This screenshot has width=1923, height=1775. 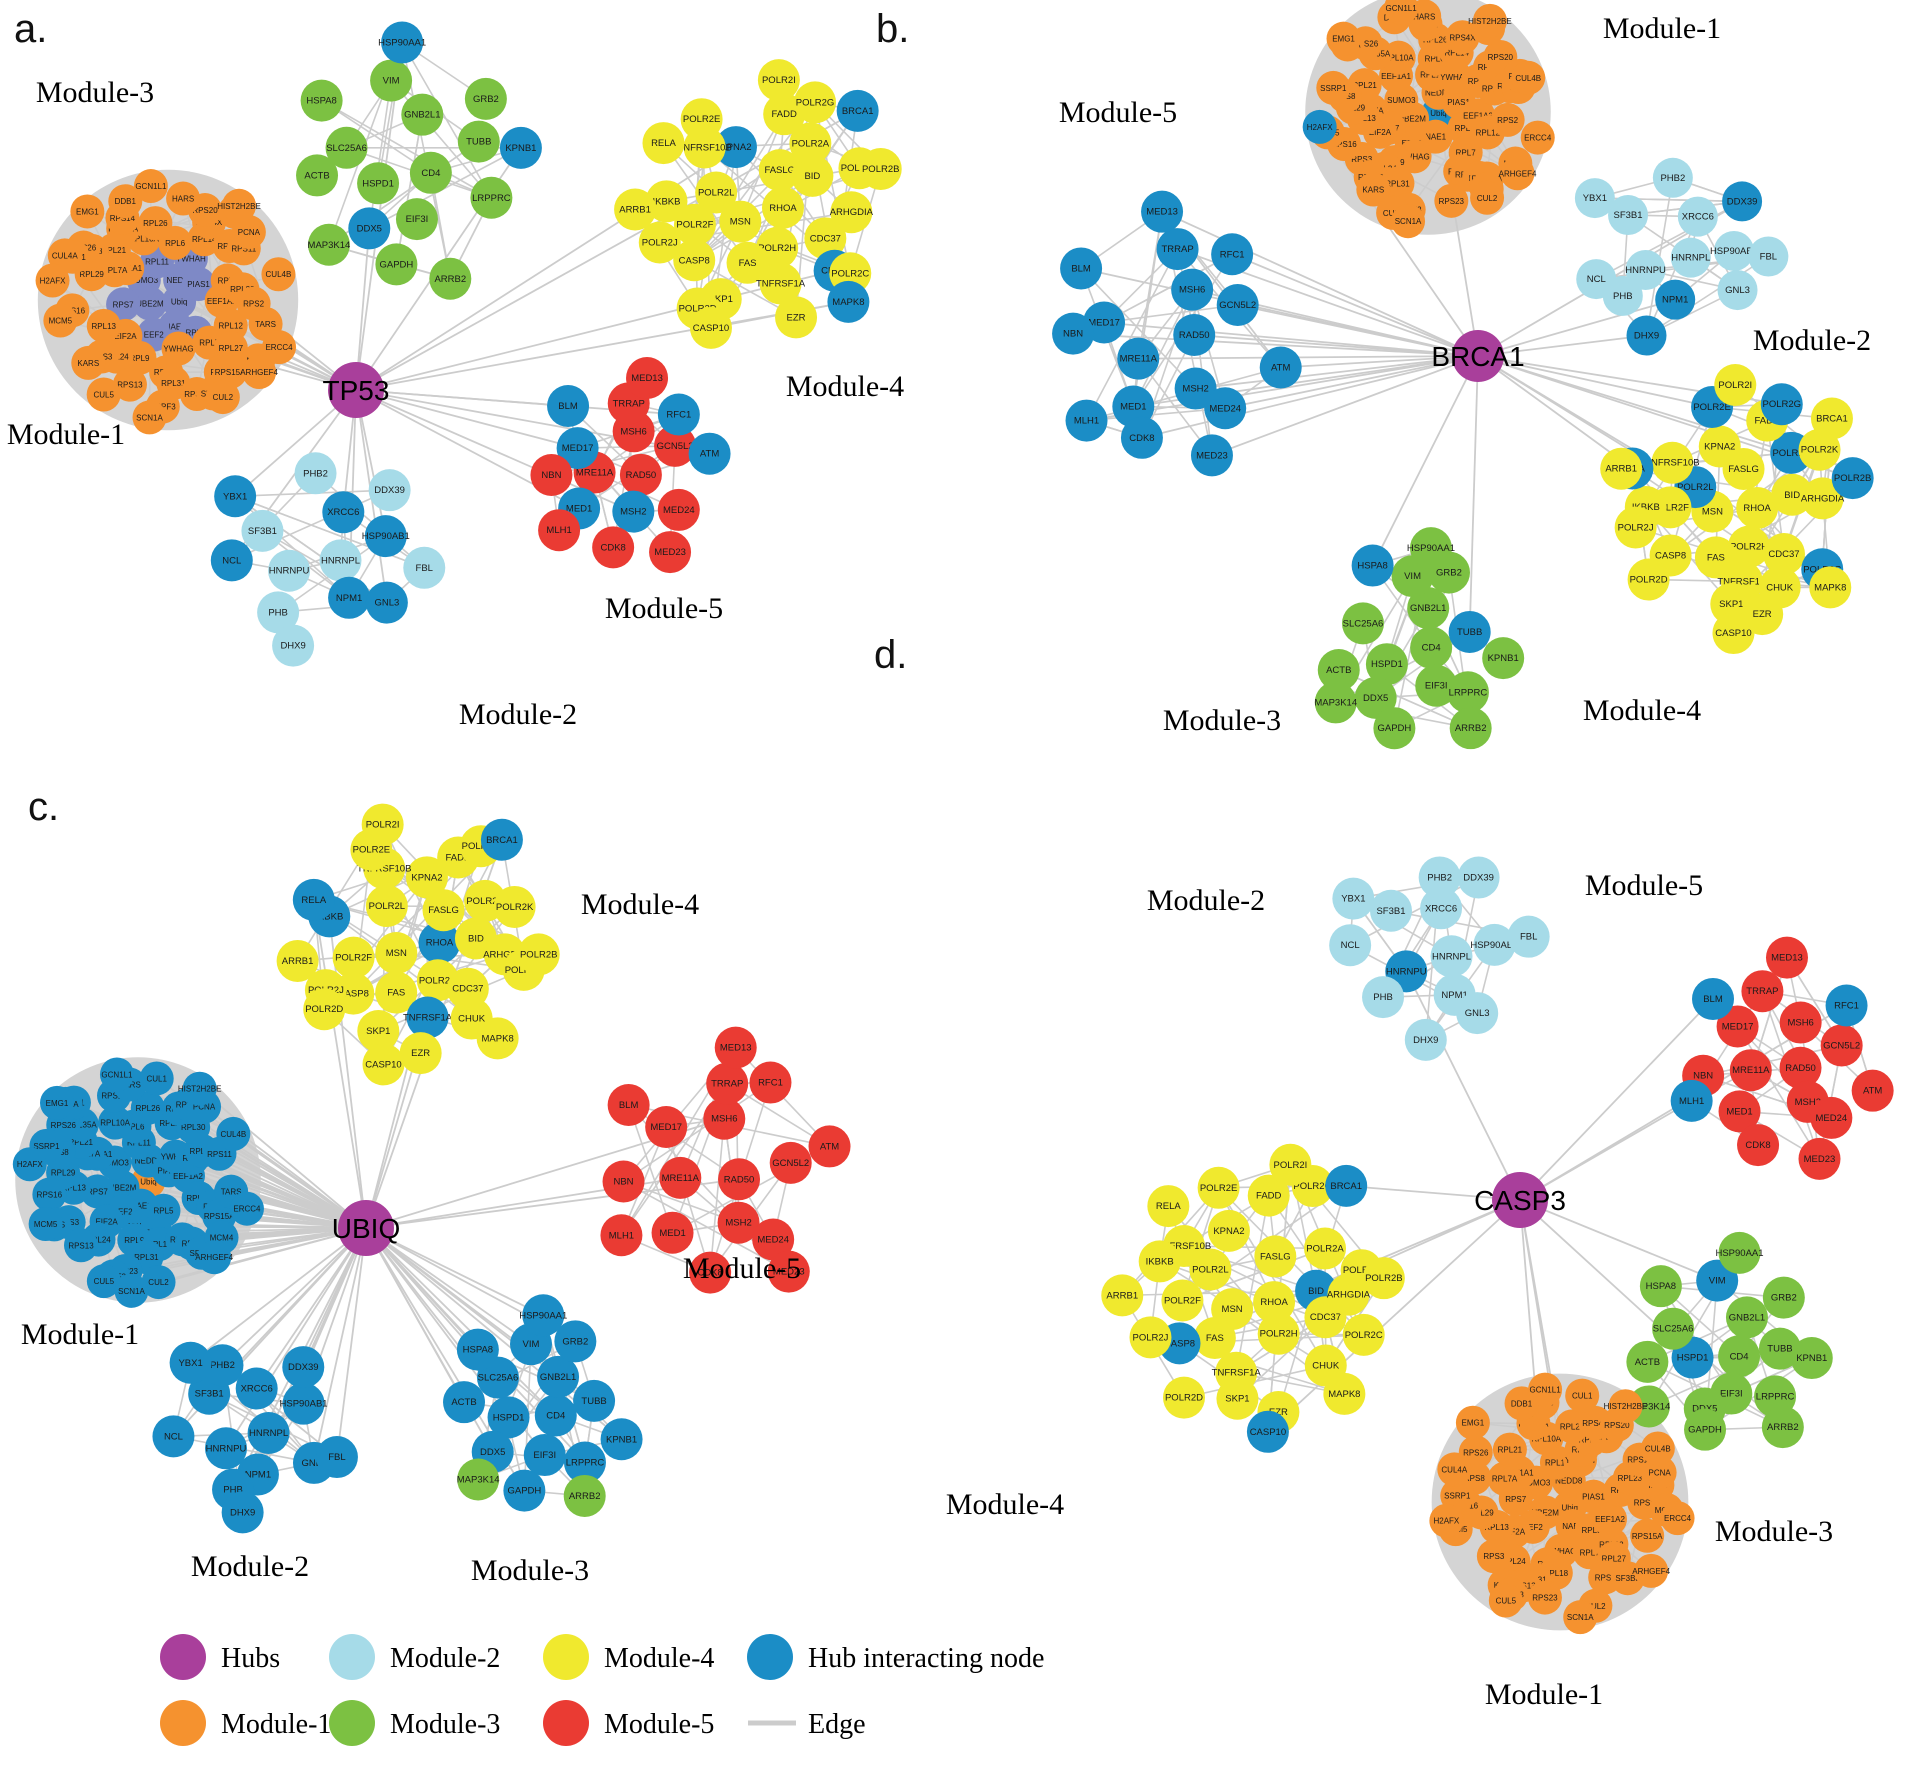 I want to click on node-MED23: MED23, so click(x=788, y=1271).